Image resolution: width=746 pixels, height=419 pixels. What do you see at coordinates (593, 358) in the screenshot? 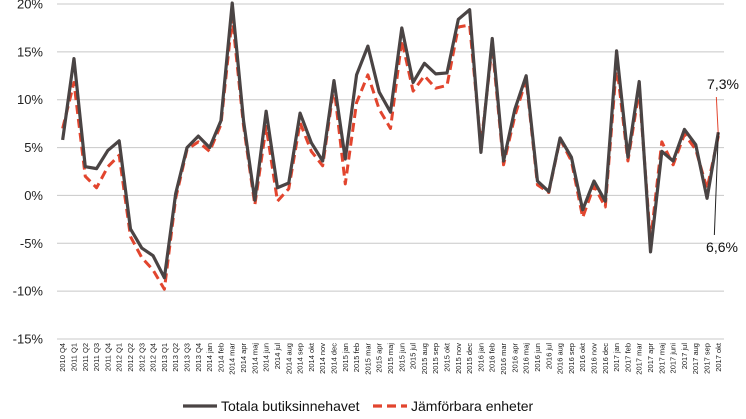
I see `x-tick-label: 2016 nov` at bounding box center [593, 358].